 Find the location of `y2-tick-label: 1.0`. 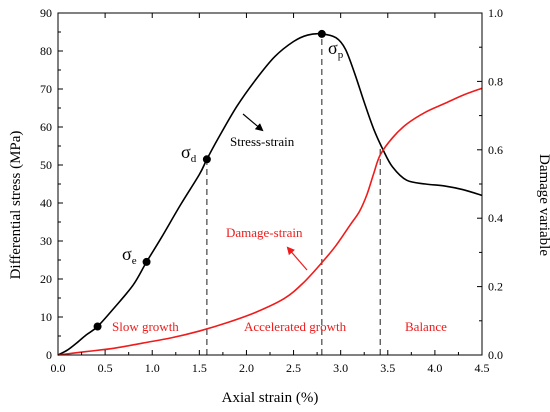

y2-tick-label: 1.0 is located at coordinates (495, 13).